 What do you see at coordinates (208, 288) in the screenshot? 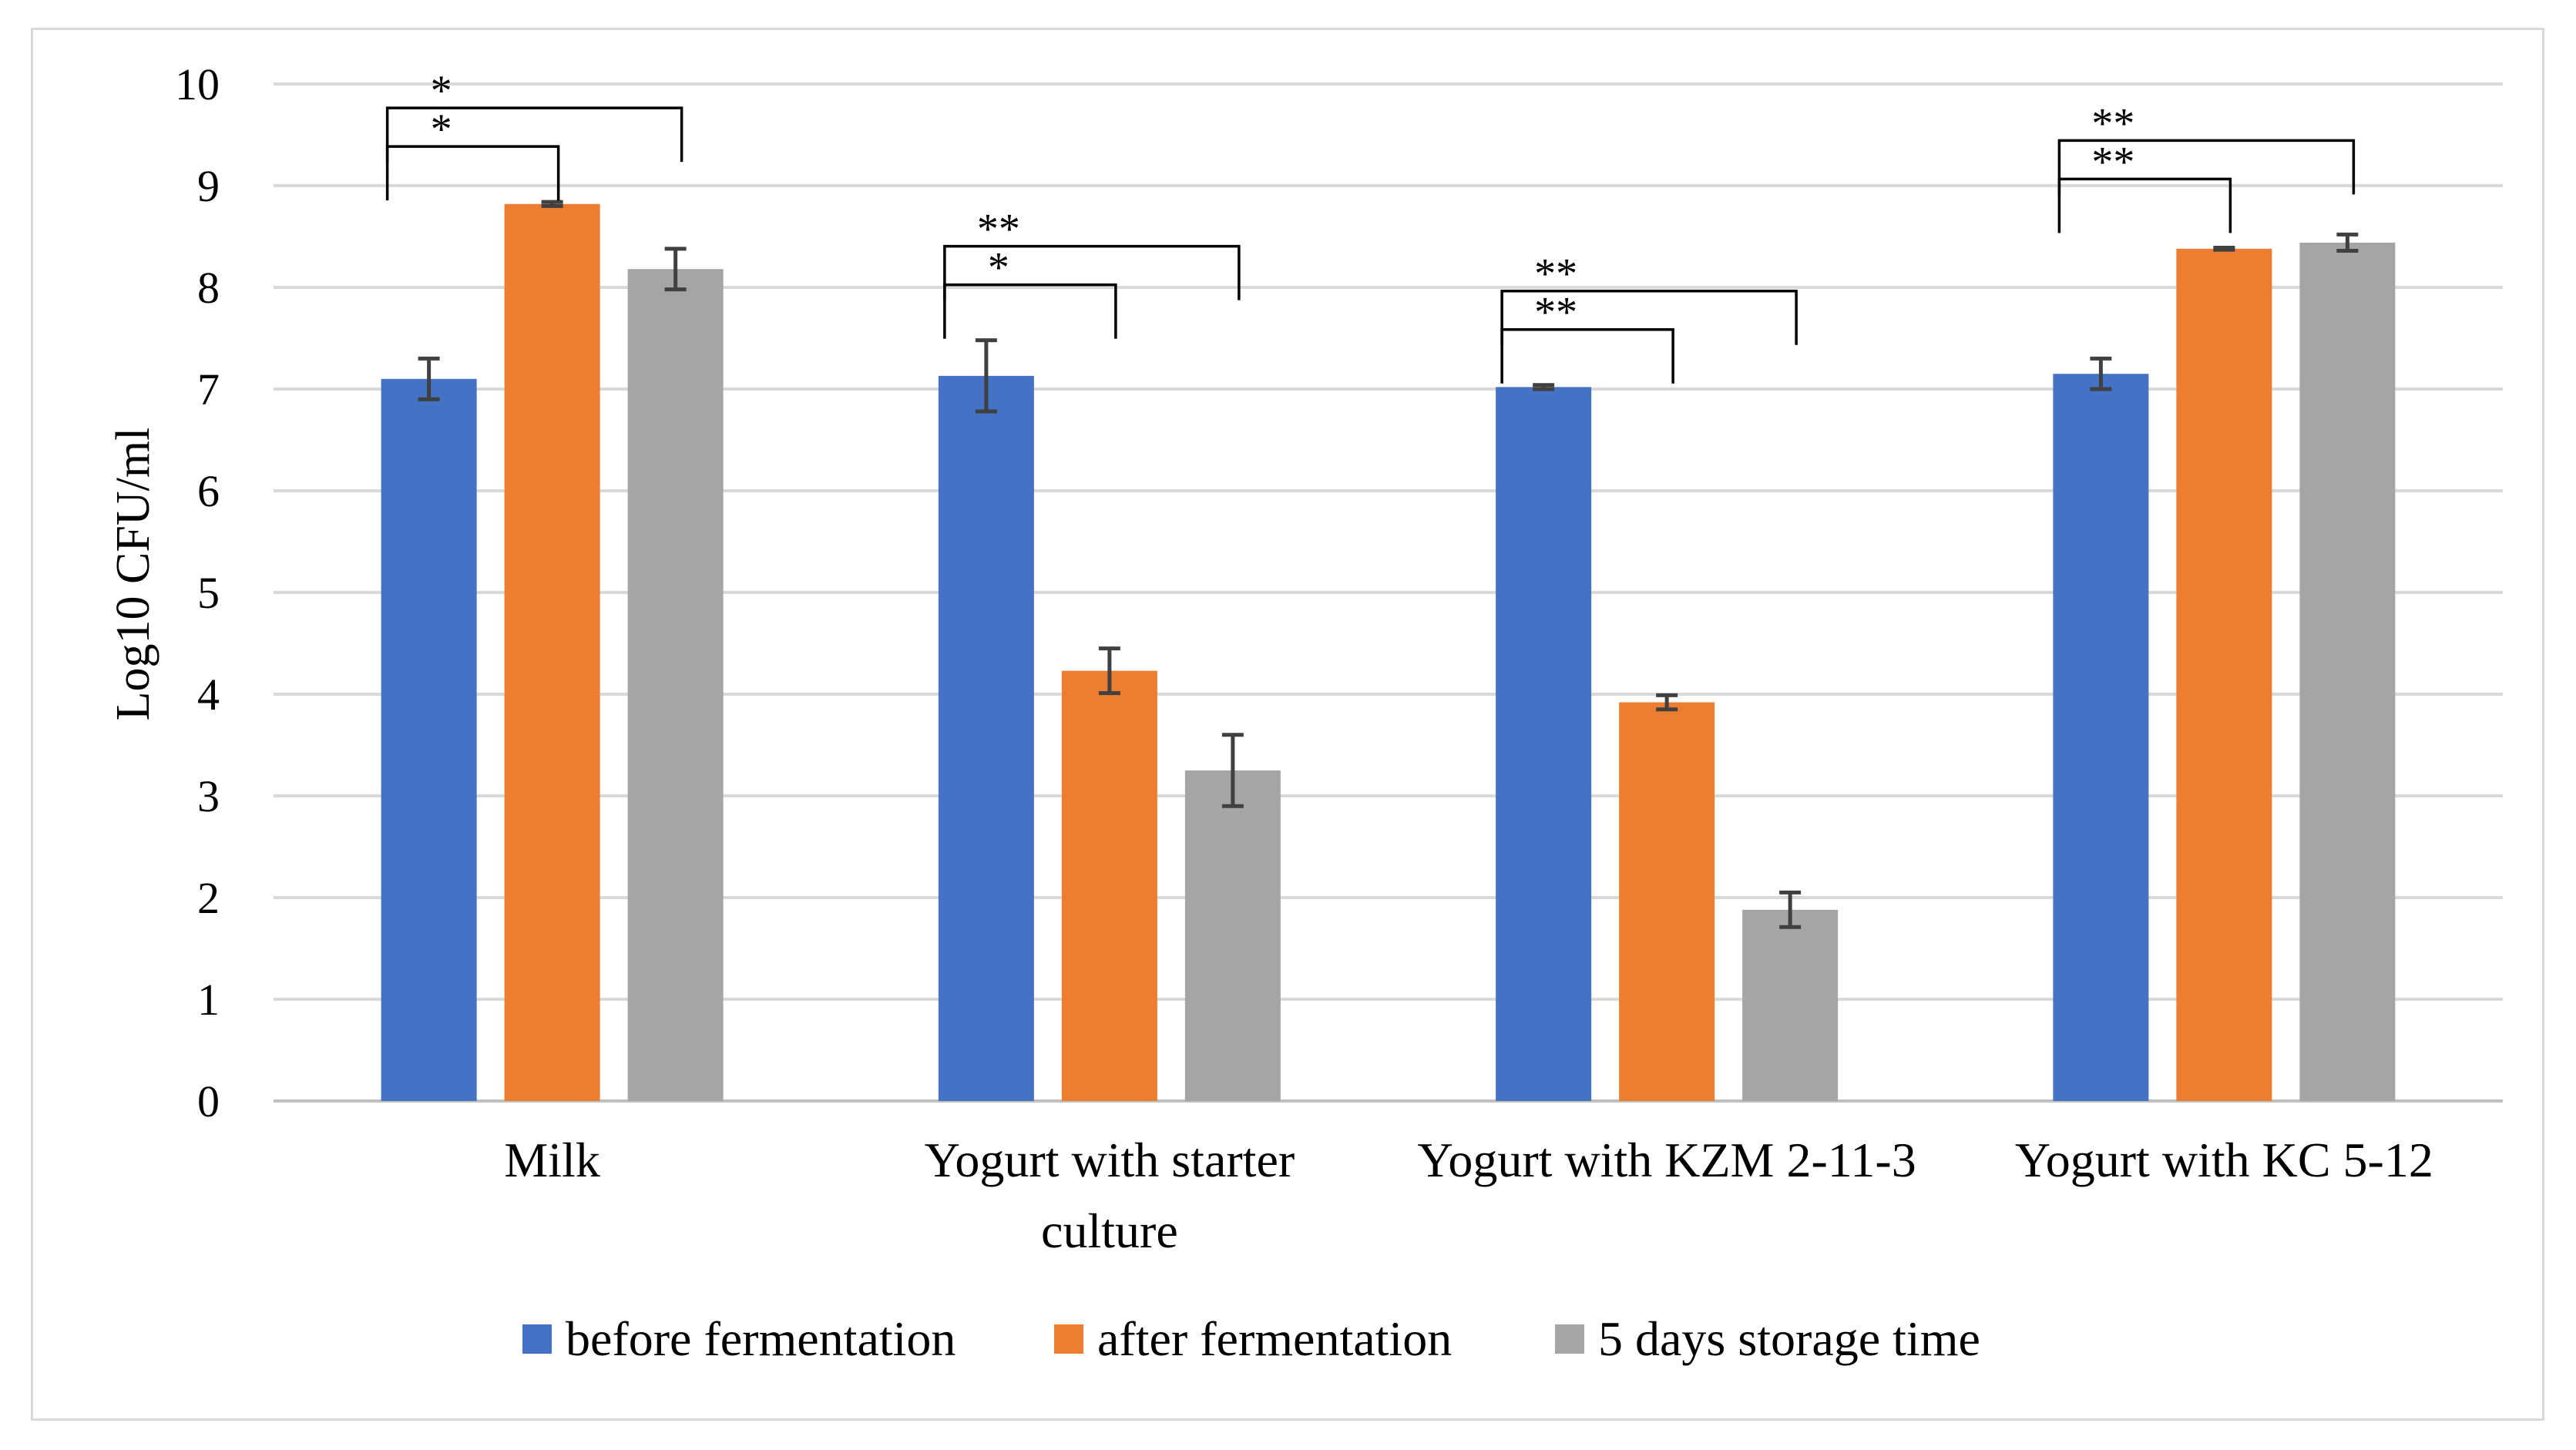
I see `y-tick-label: 8` at bounding box center [208, 288].